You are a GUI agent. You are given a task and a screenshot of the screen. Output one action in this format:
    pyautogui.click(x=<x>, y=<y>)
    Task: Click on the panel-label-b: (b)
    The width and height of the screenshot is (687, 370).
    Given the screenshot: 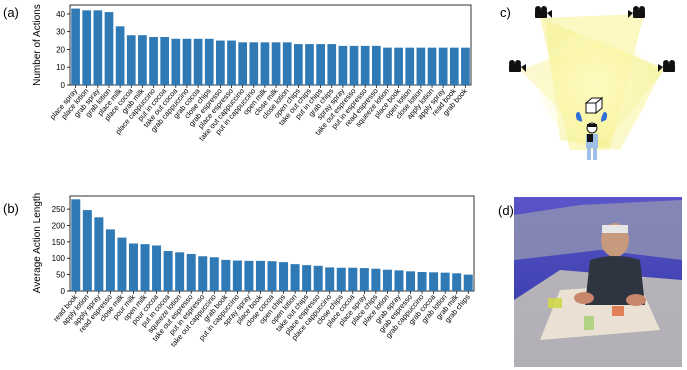 What is the action you would take?
    pyautogui.click(x=11, y=208)
    